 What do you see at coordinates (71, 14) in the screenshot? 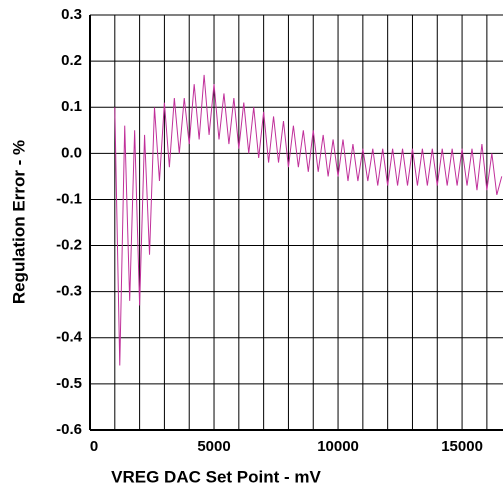
I see `y-tick-label: 0.3` at bounding box center [71, 14].